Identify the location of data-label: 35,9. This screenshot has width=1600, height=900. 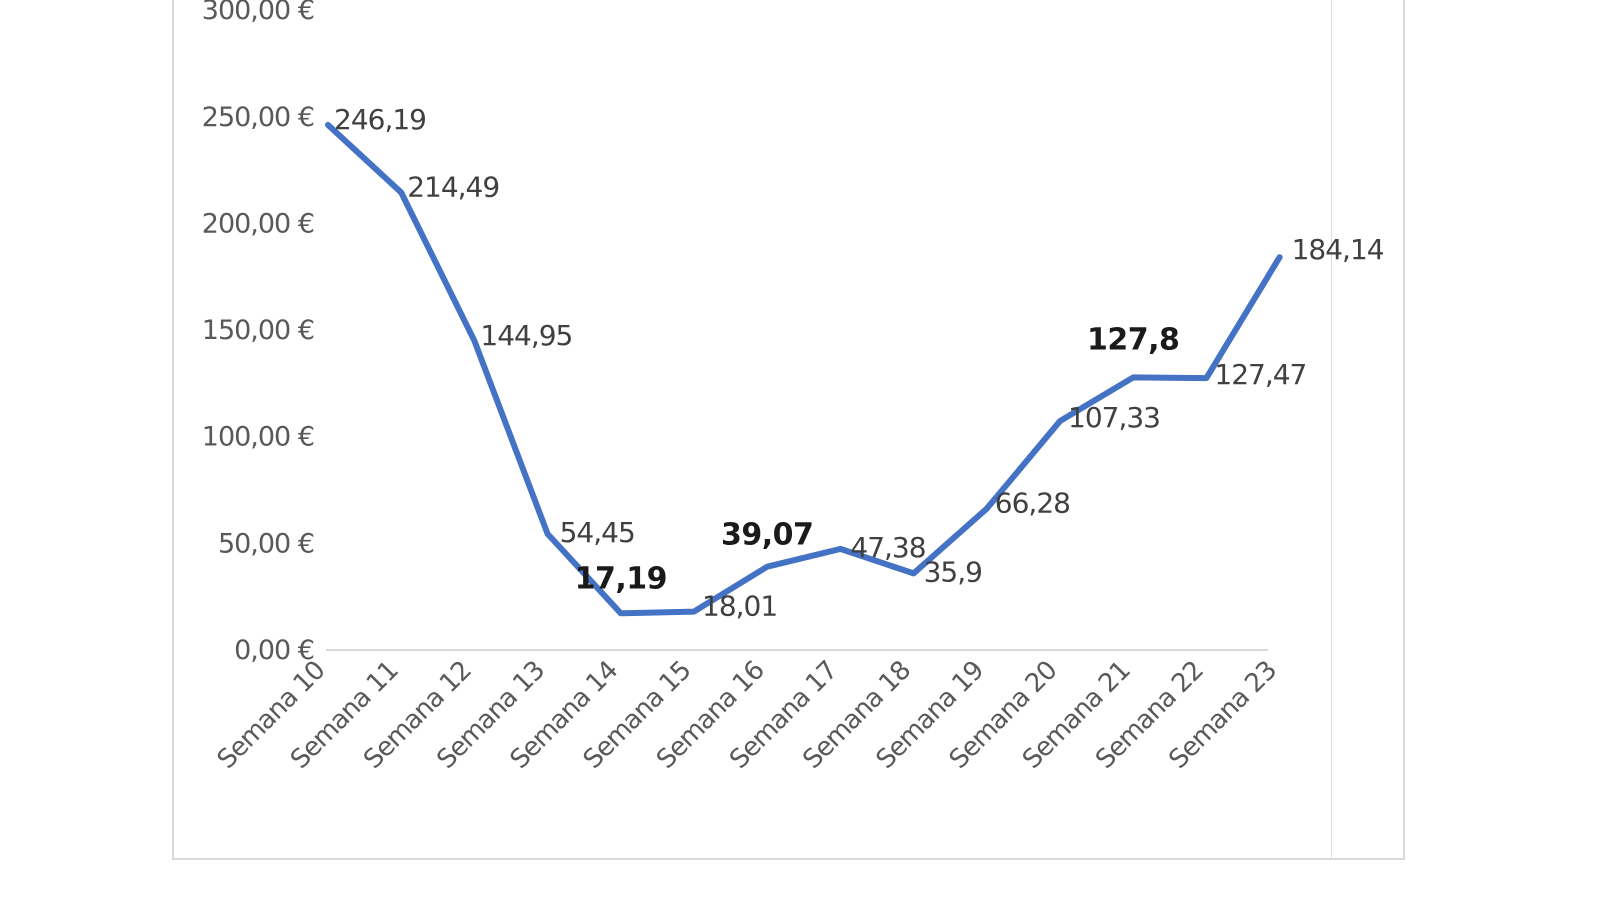
(953, 571).